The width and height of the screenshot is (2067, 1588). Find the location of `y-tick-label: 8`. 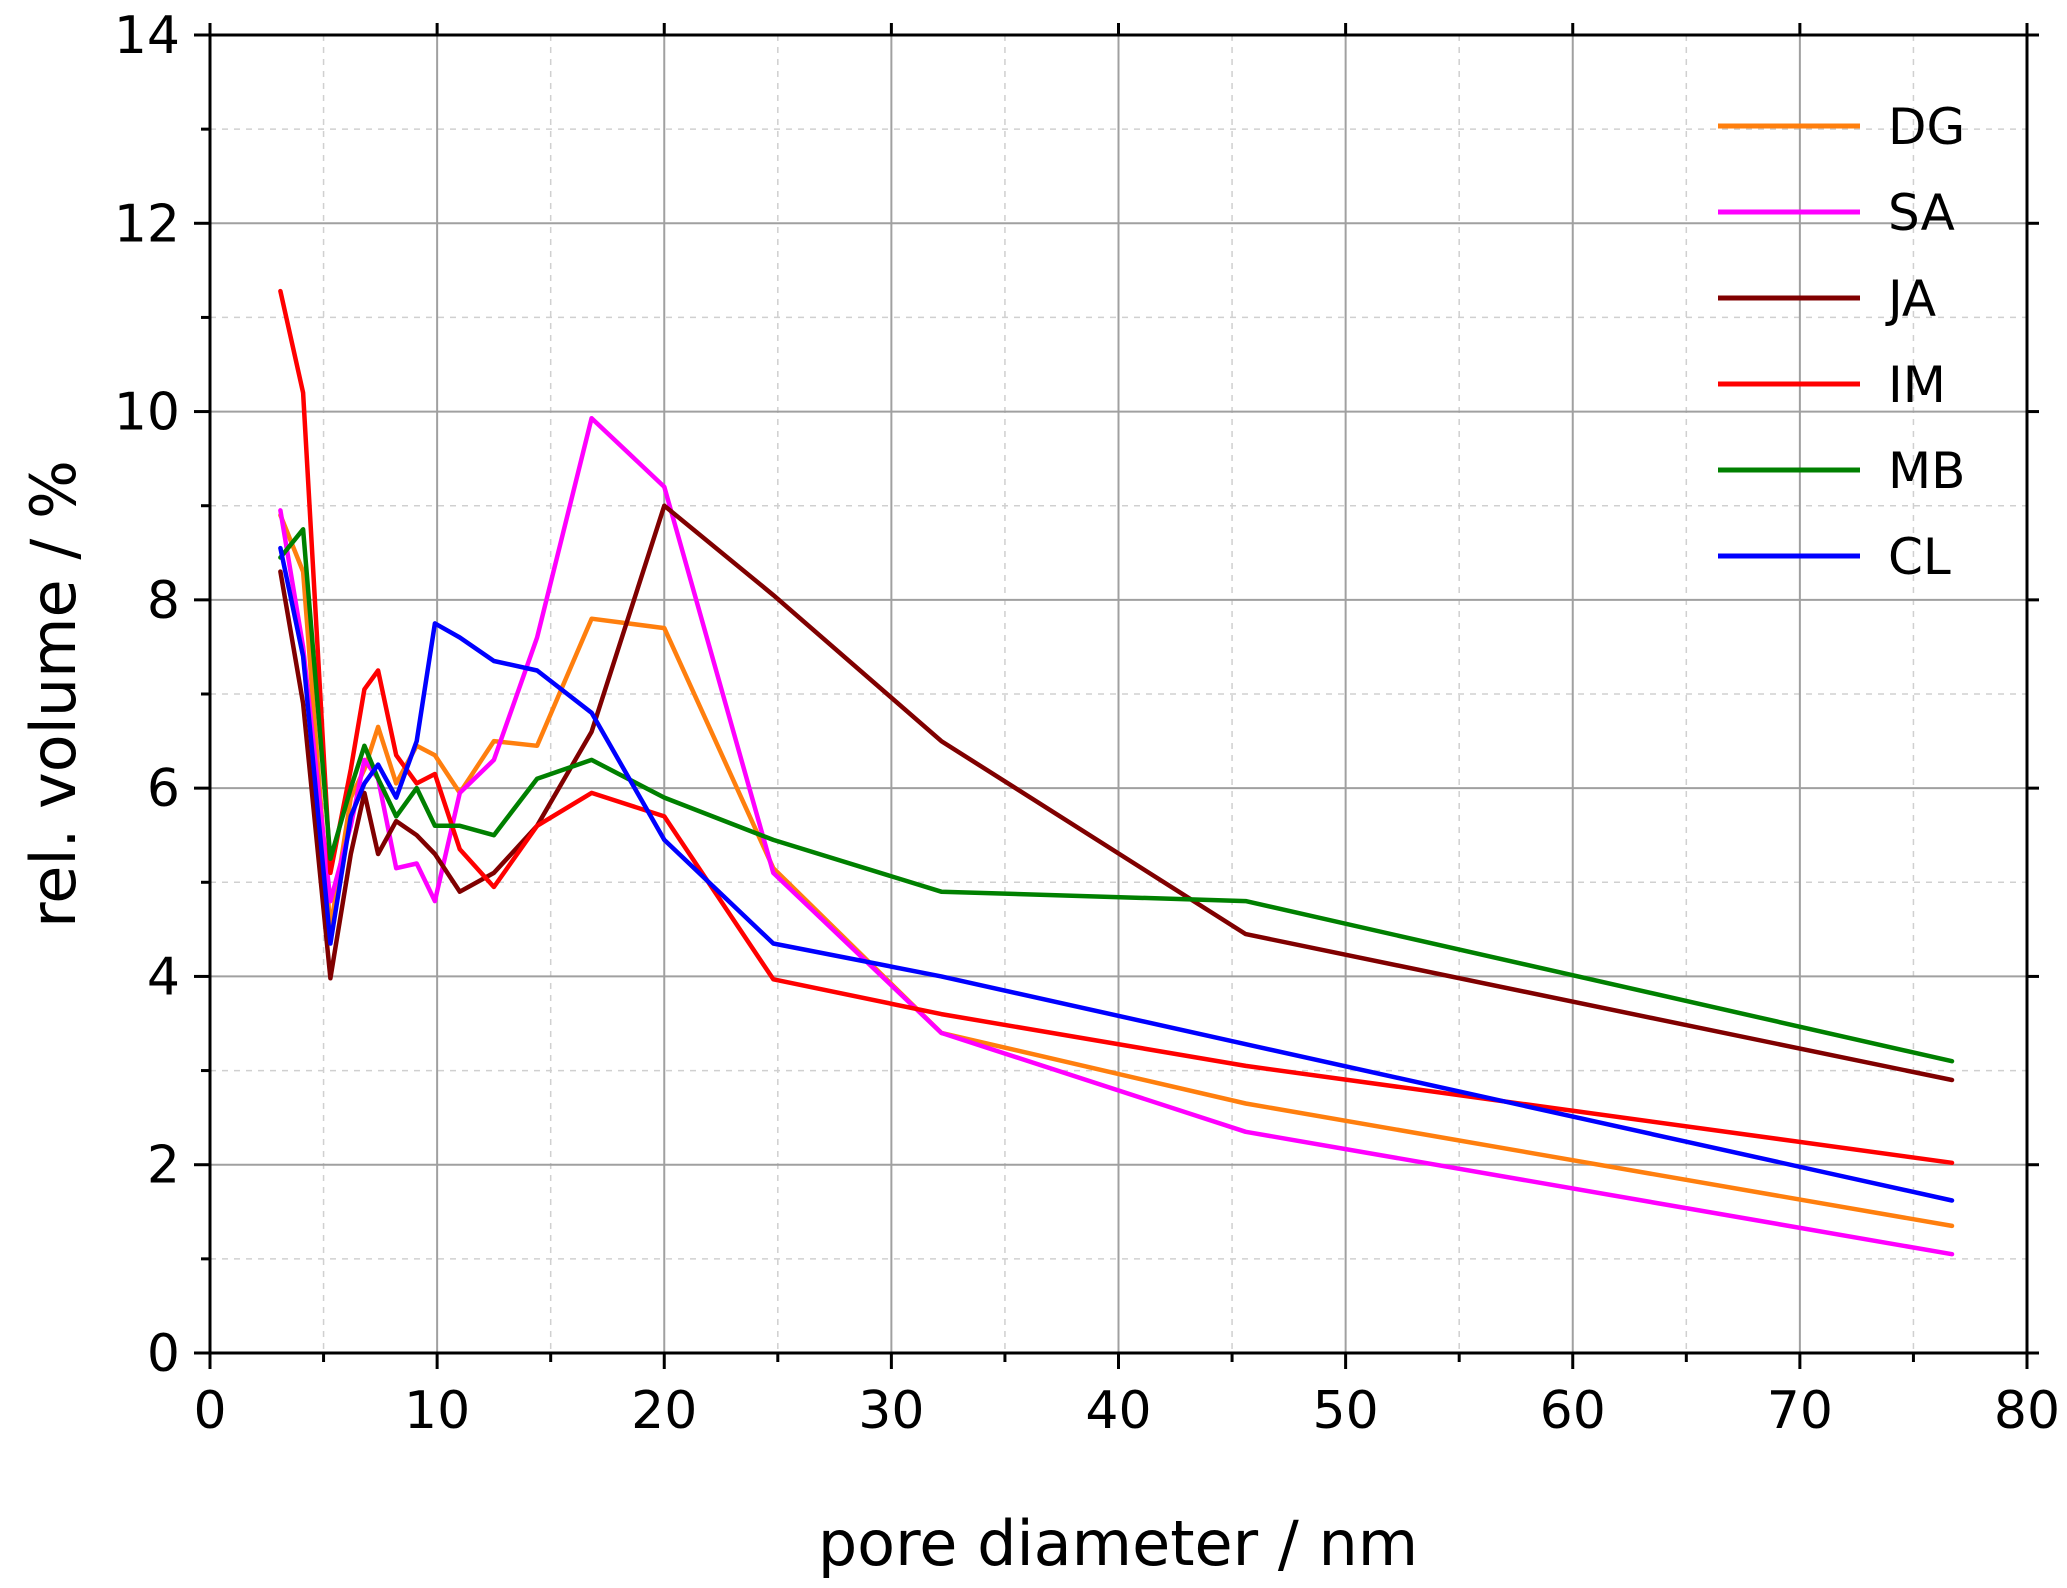

y-tick-label: 8 is located at coordinates (163, 601).